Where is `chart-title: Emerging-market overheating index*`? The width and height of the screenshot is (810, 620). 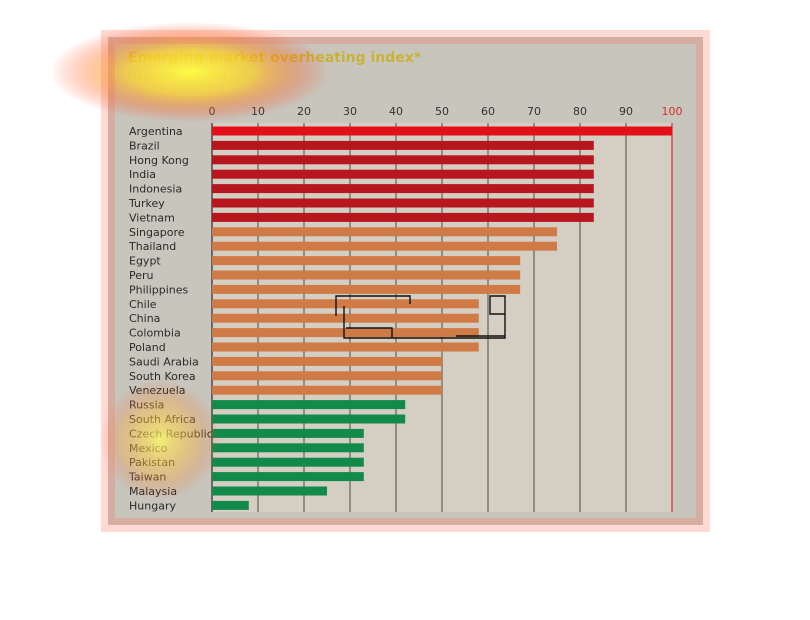 chart-title: Emerging-market overheating index* is located at coordinates (275, 58).